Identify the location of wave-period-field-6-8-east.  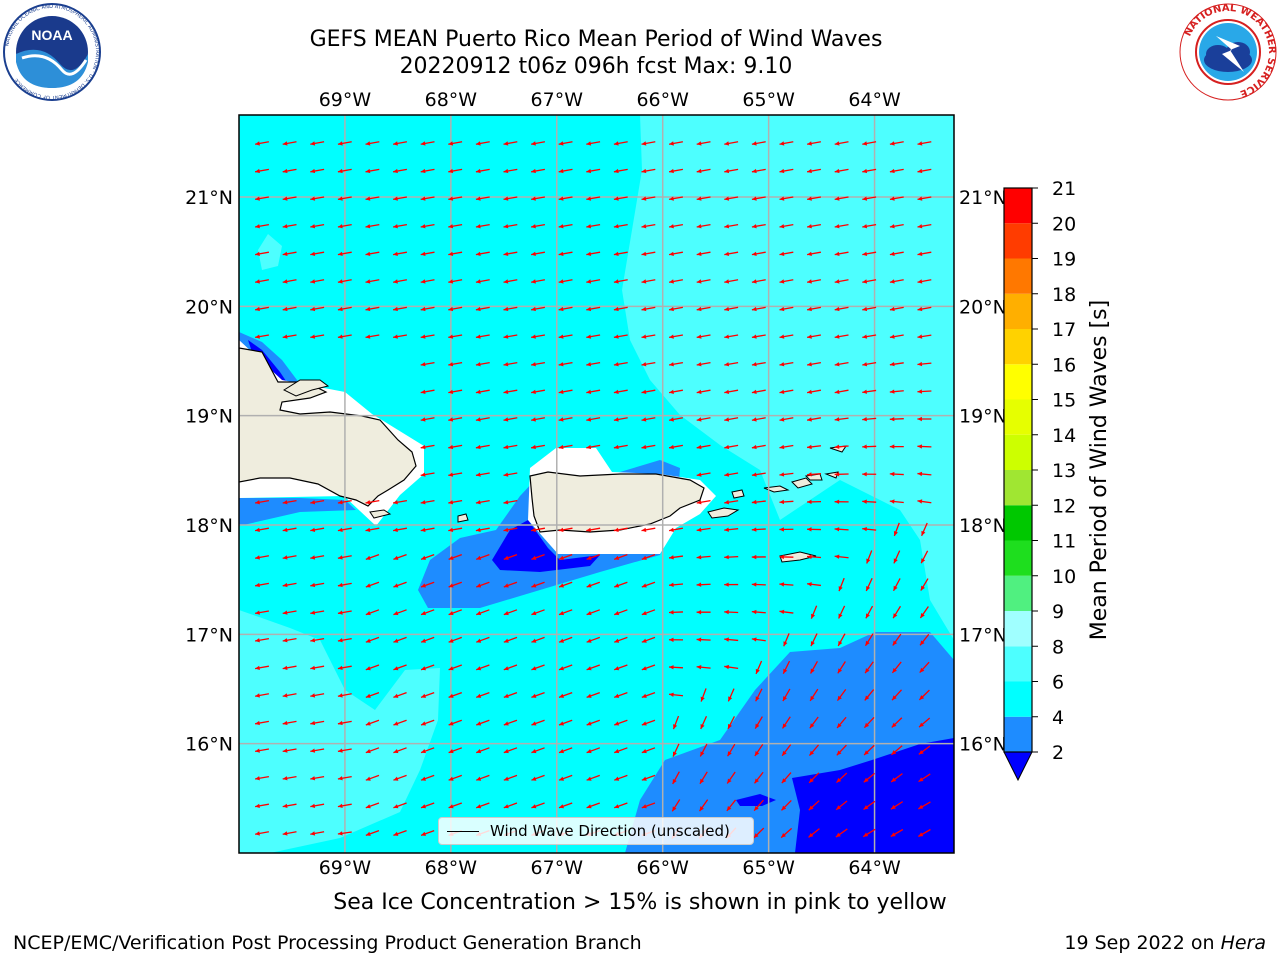
(788, 377).